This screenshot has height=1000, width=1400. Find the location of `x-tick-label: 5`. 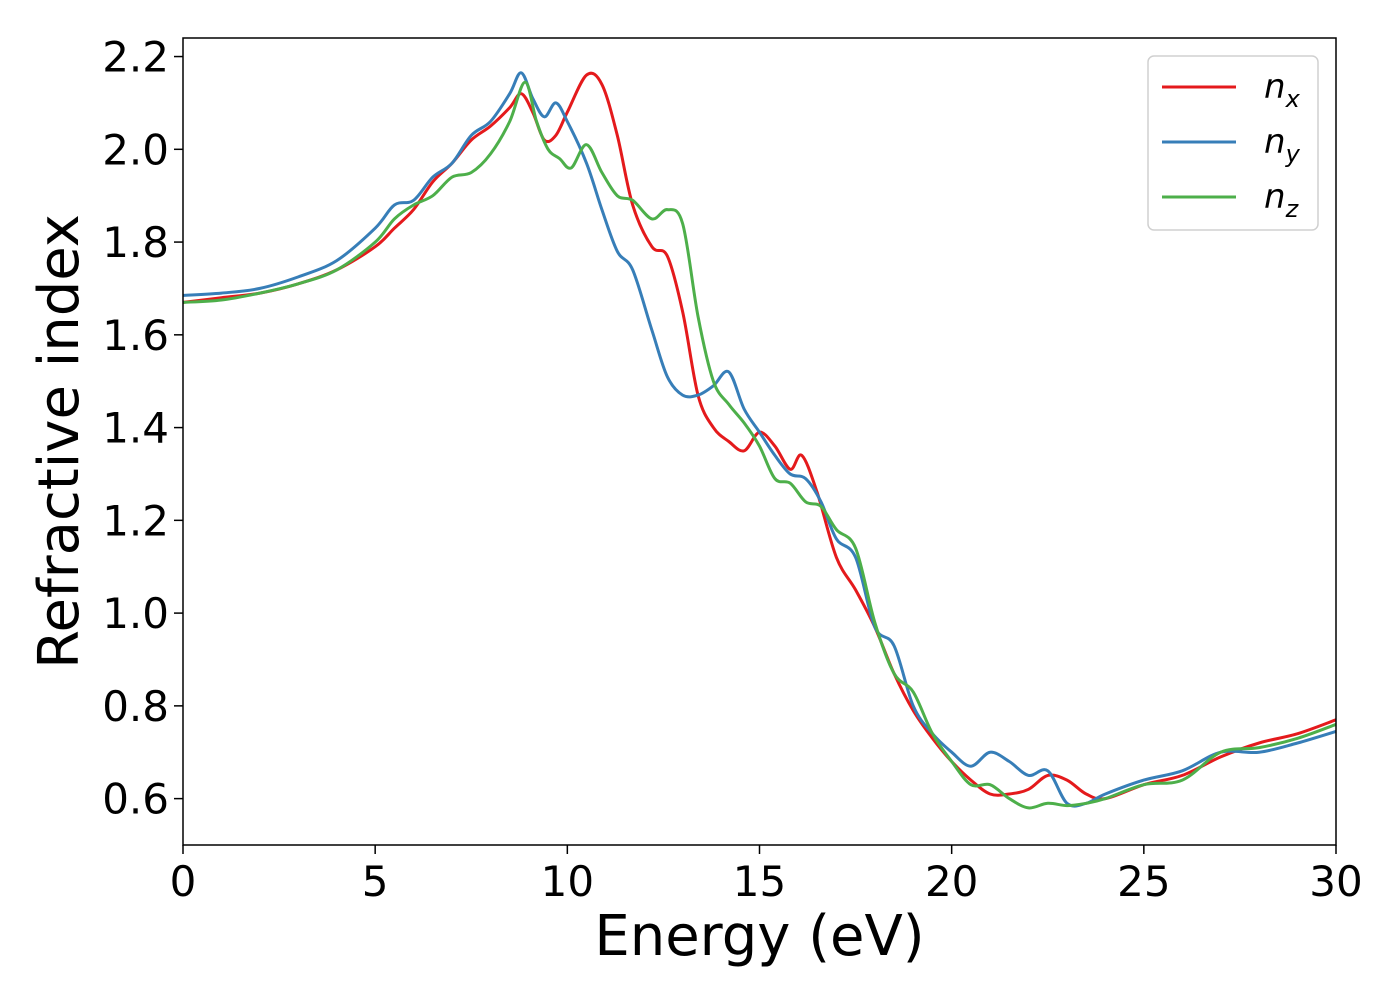

x-tick-label: 5 is located at coordinates (375, 881).